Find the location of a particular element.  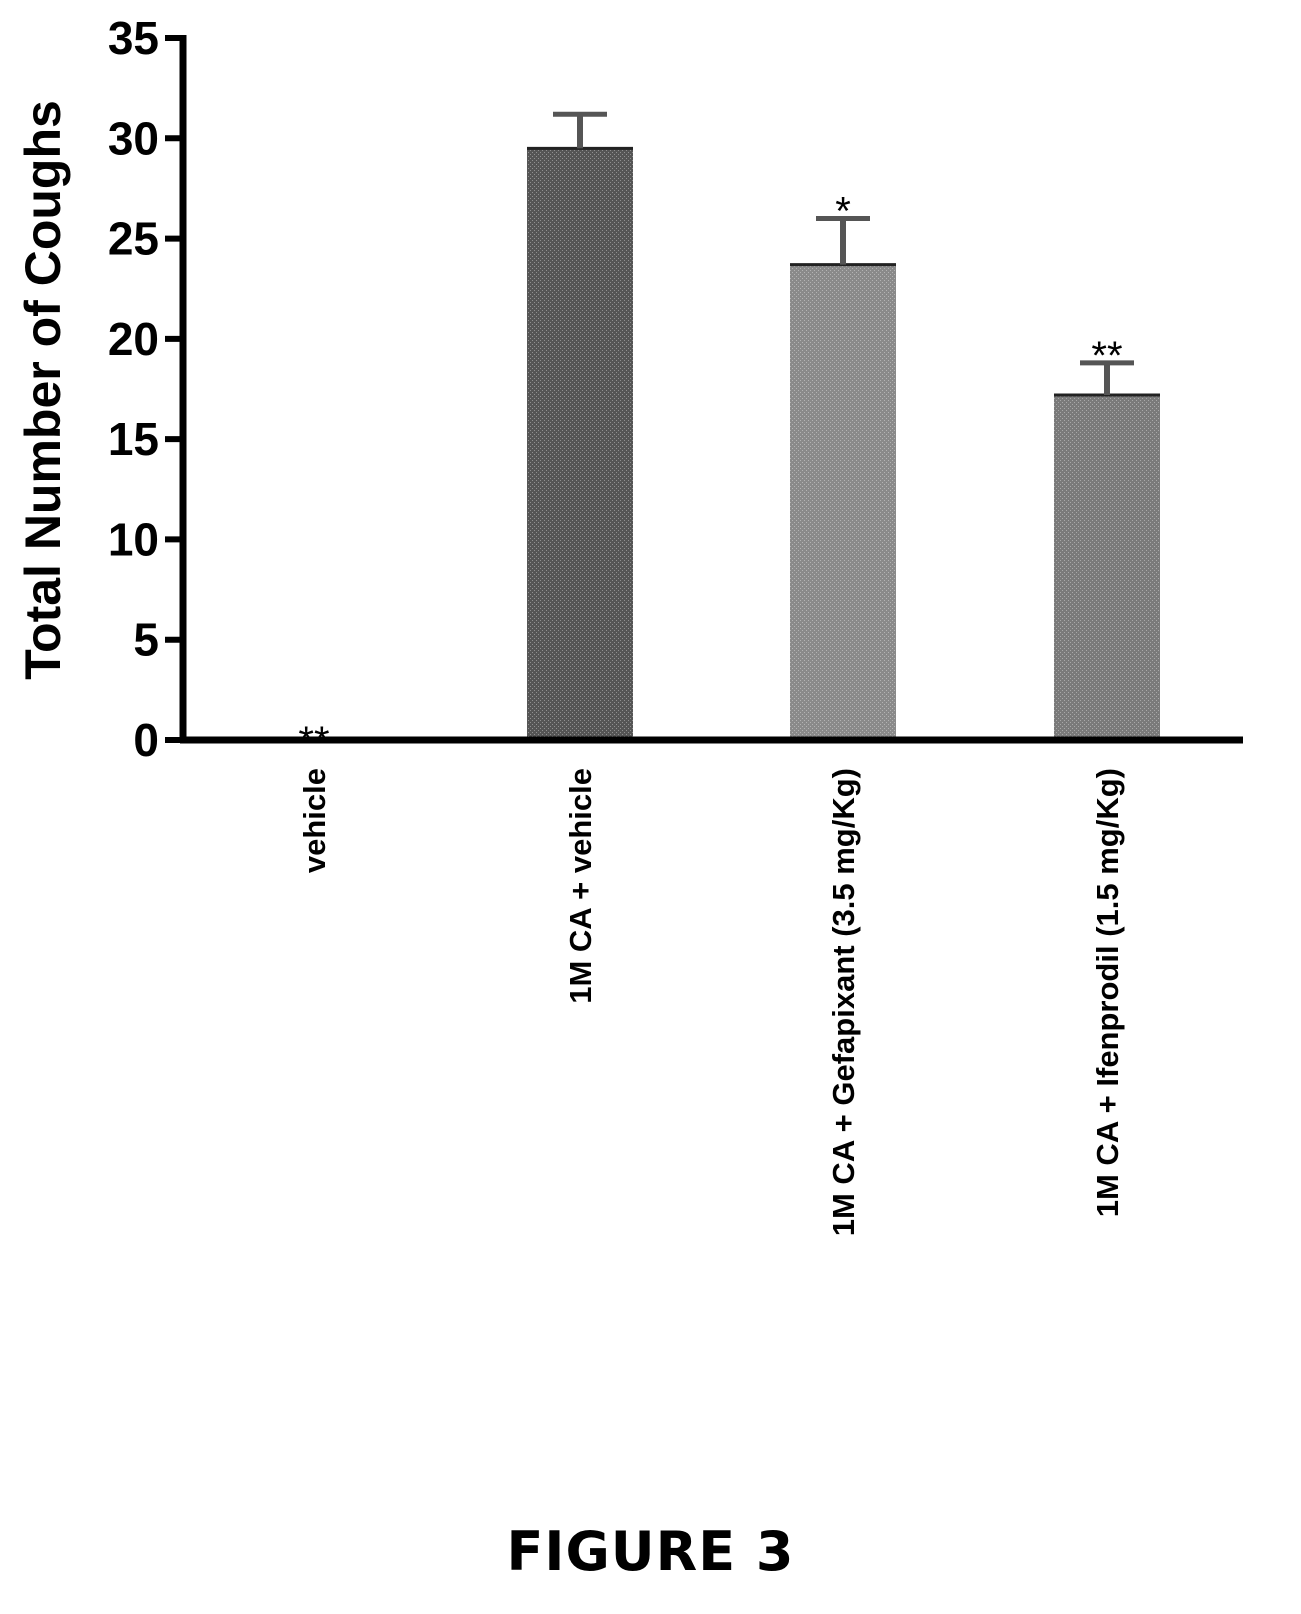

significance-marker-3: * is located at coordinates (843, 212).